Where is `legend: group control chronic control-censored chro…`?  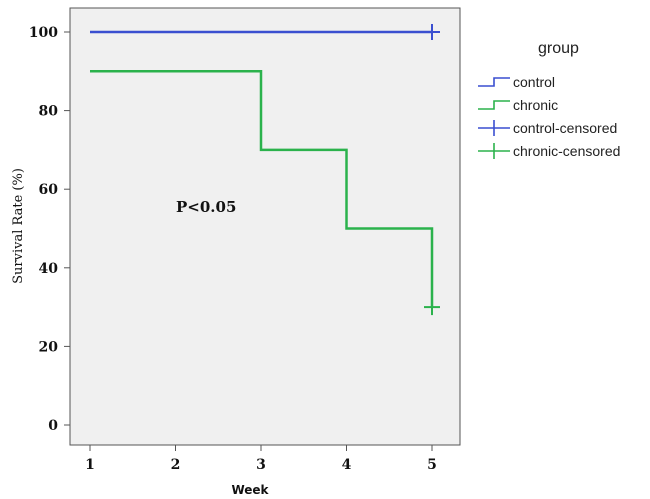 legend: group control chronic control-censored chro… is located at coordinates (549, 99).